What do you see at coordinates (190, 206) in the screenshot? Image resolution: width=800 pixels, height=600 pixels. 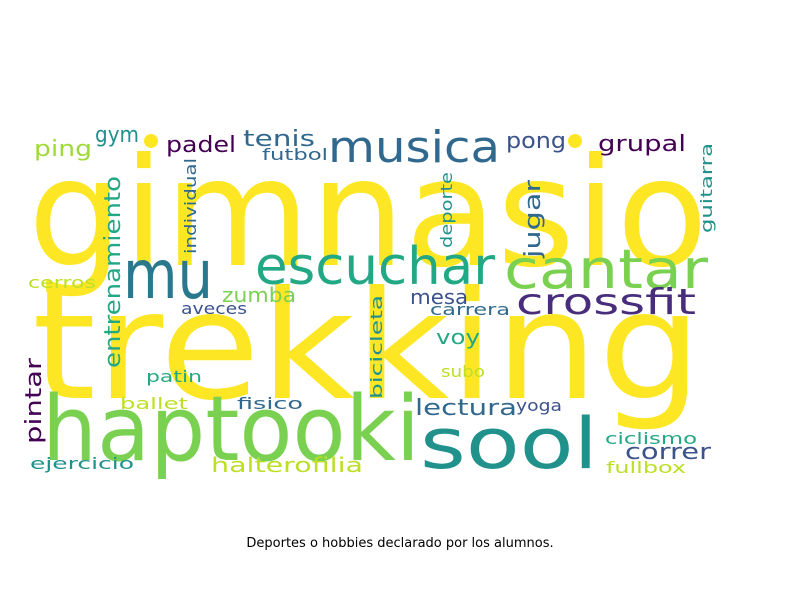 I see `cloud-word-individual: individual` at bounding box center [190, 206].